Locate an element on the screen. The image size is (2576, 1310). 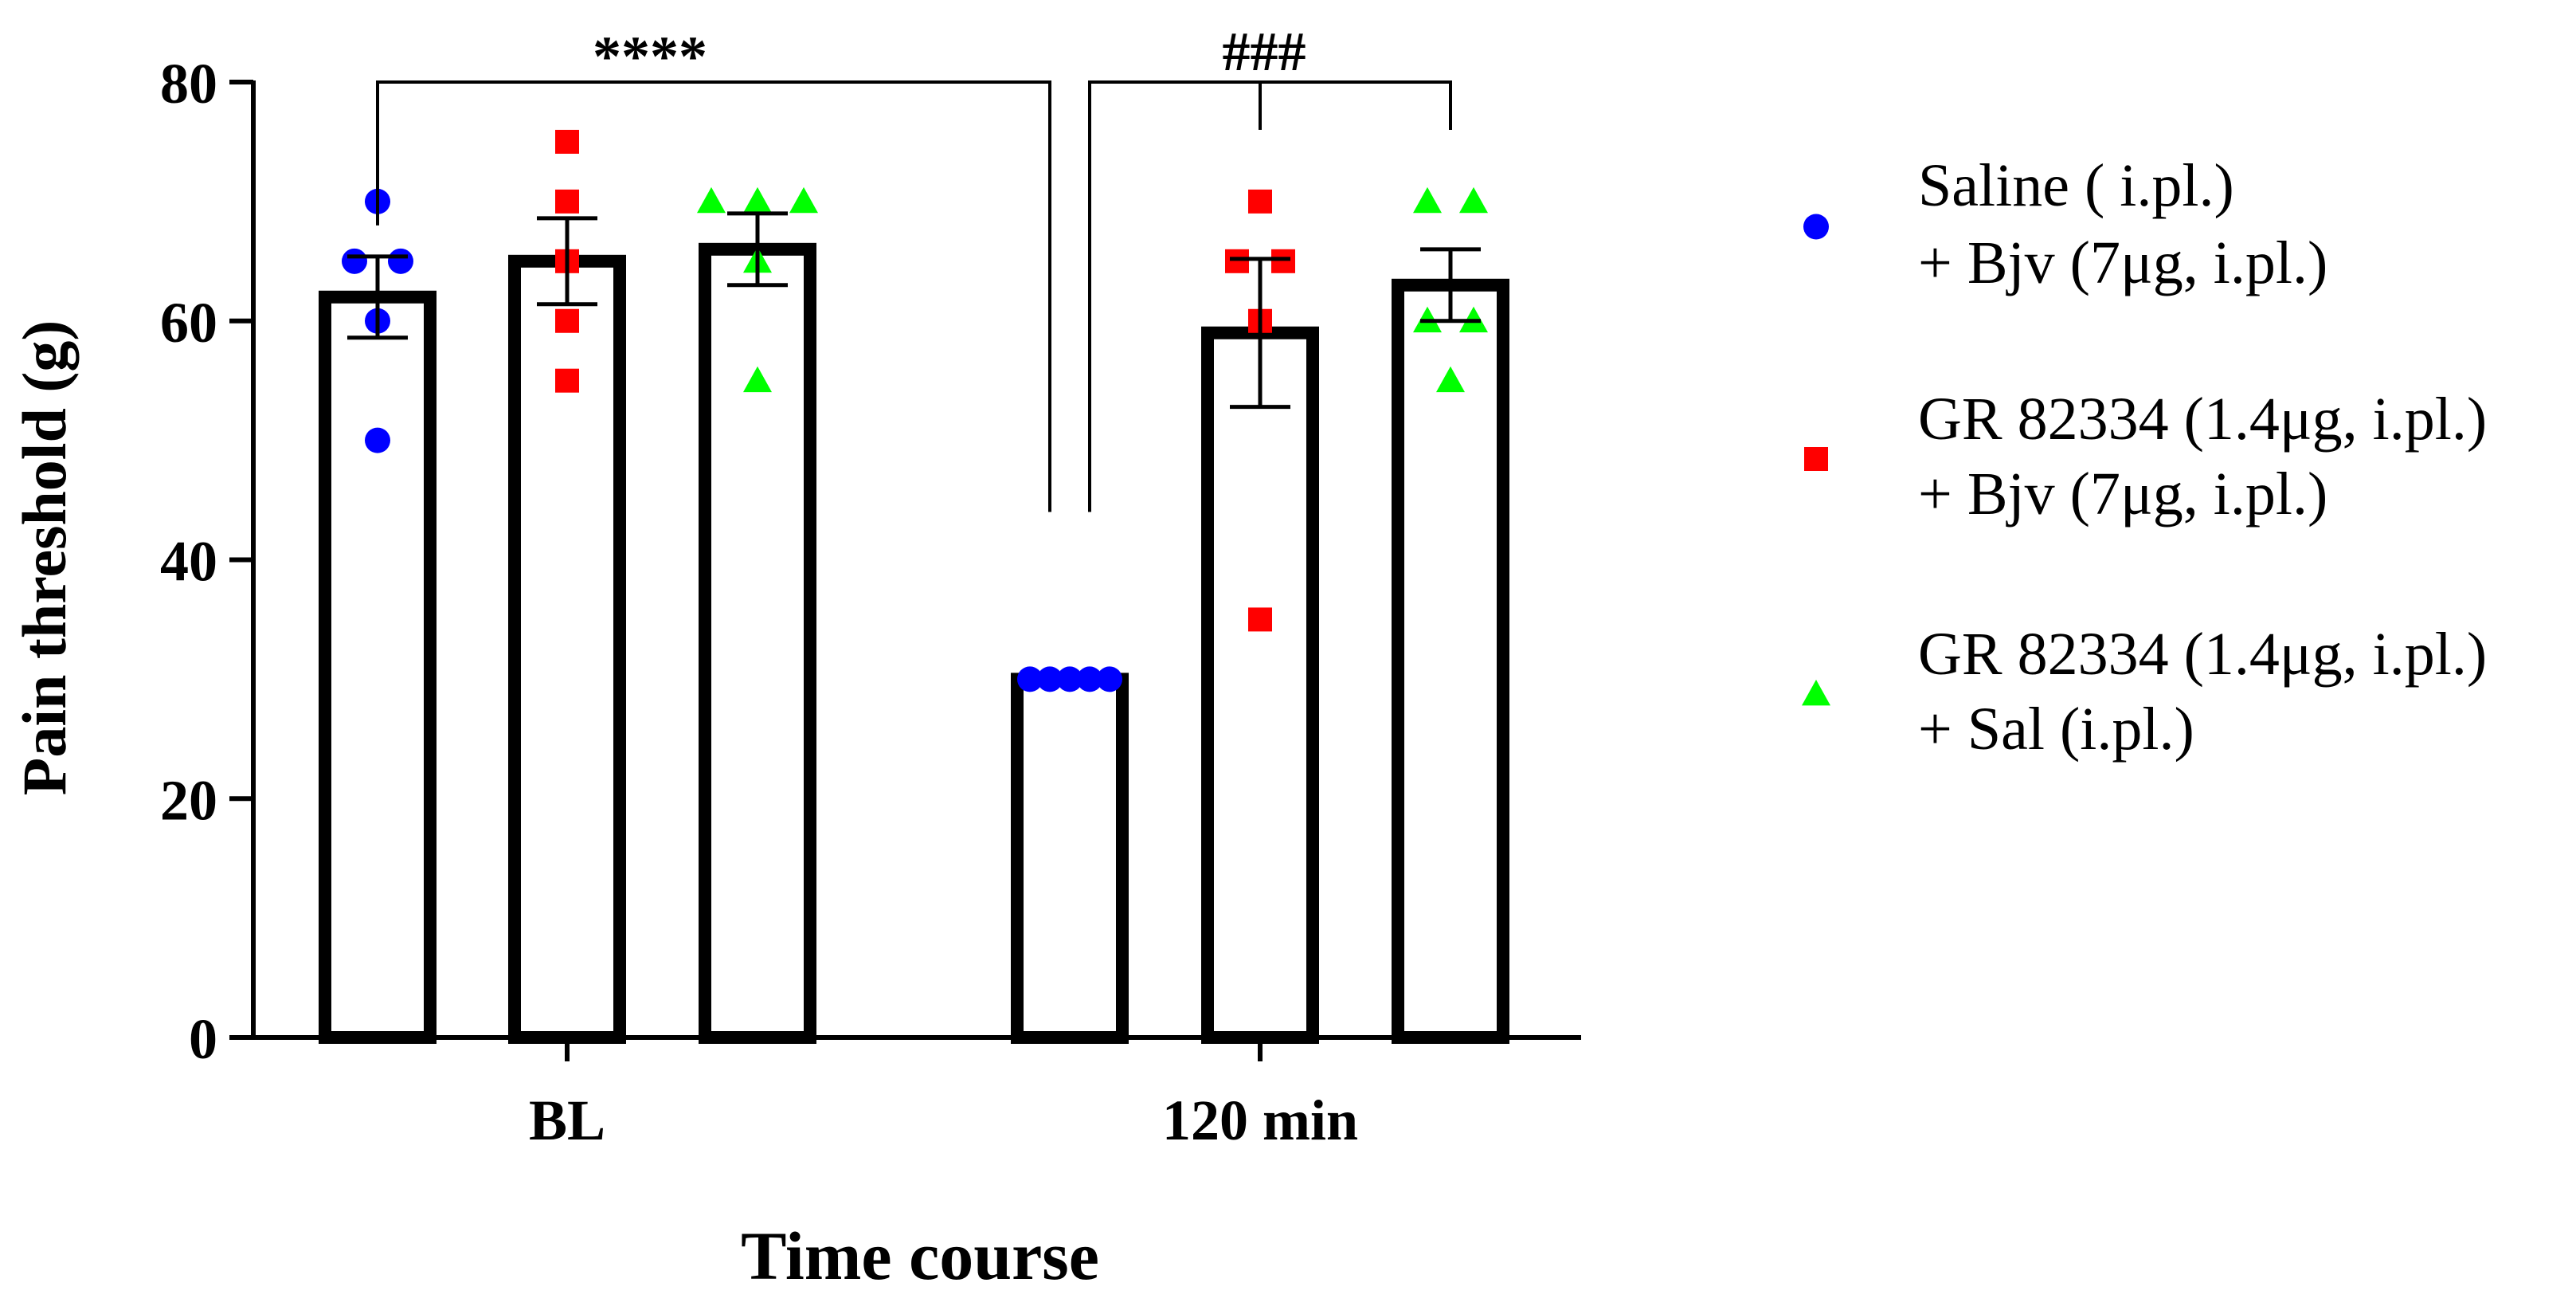
y-tick-label: 80 is located at coordinates (188, 84).